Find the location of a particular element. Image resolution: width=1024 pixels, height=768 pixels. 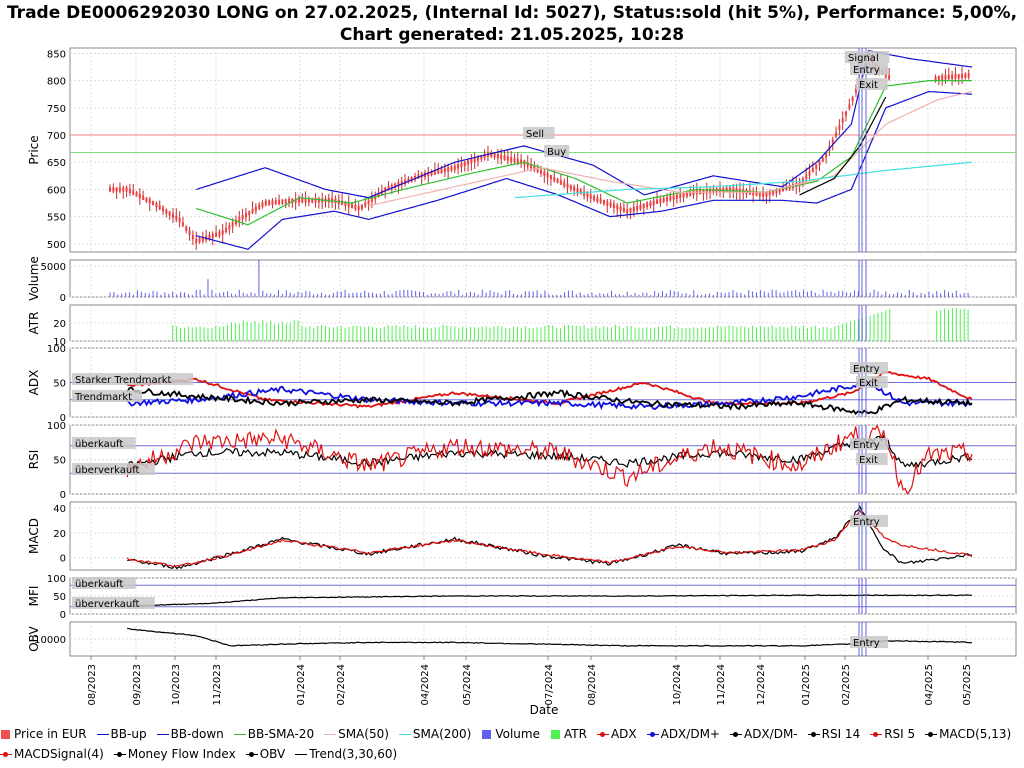

y-axis-label: Volume is located at coordinates (34, 278).